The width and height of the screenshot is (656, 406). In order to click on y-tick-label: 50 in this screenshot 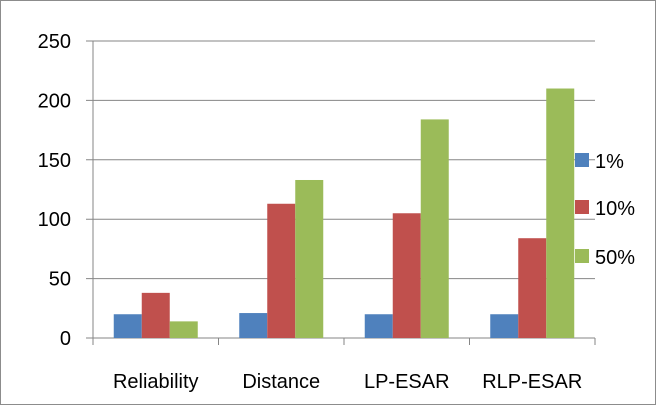, I will do `click(60, 280)`.